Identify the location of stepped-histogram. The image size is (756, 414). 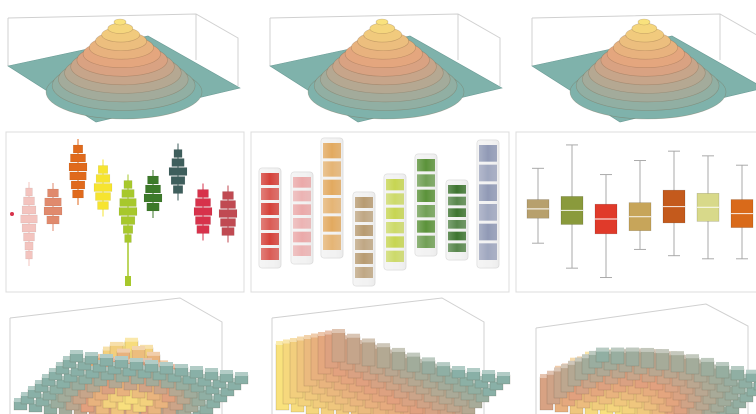
(124, 212).